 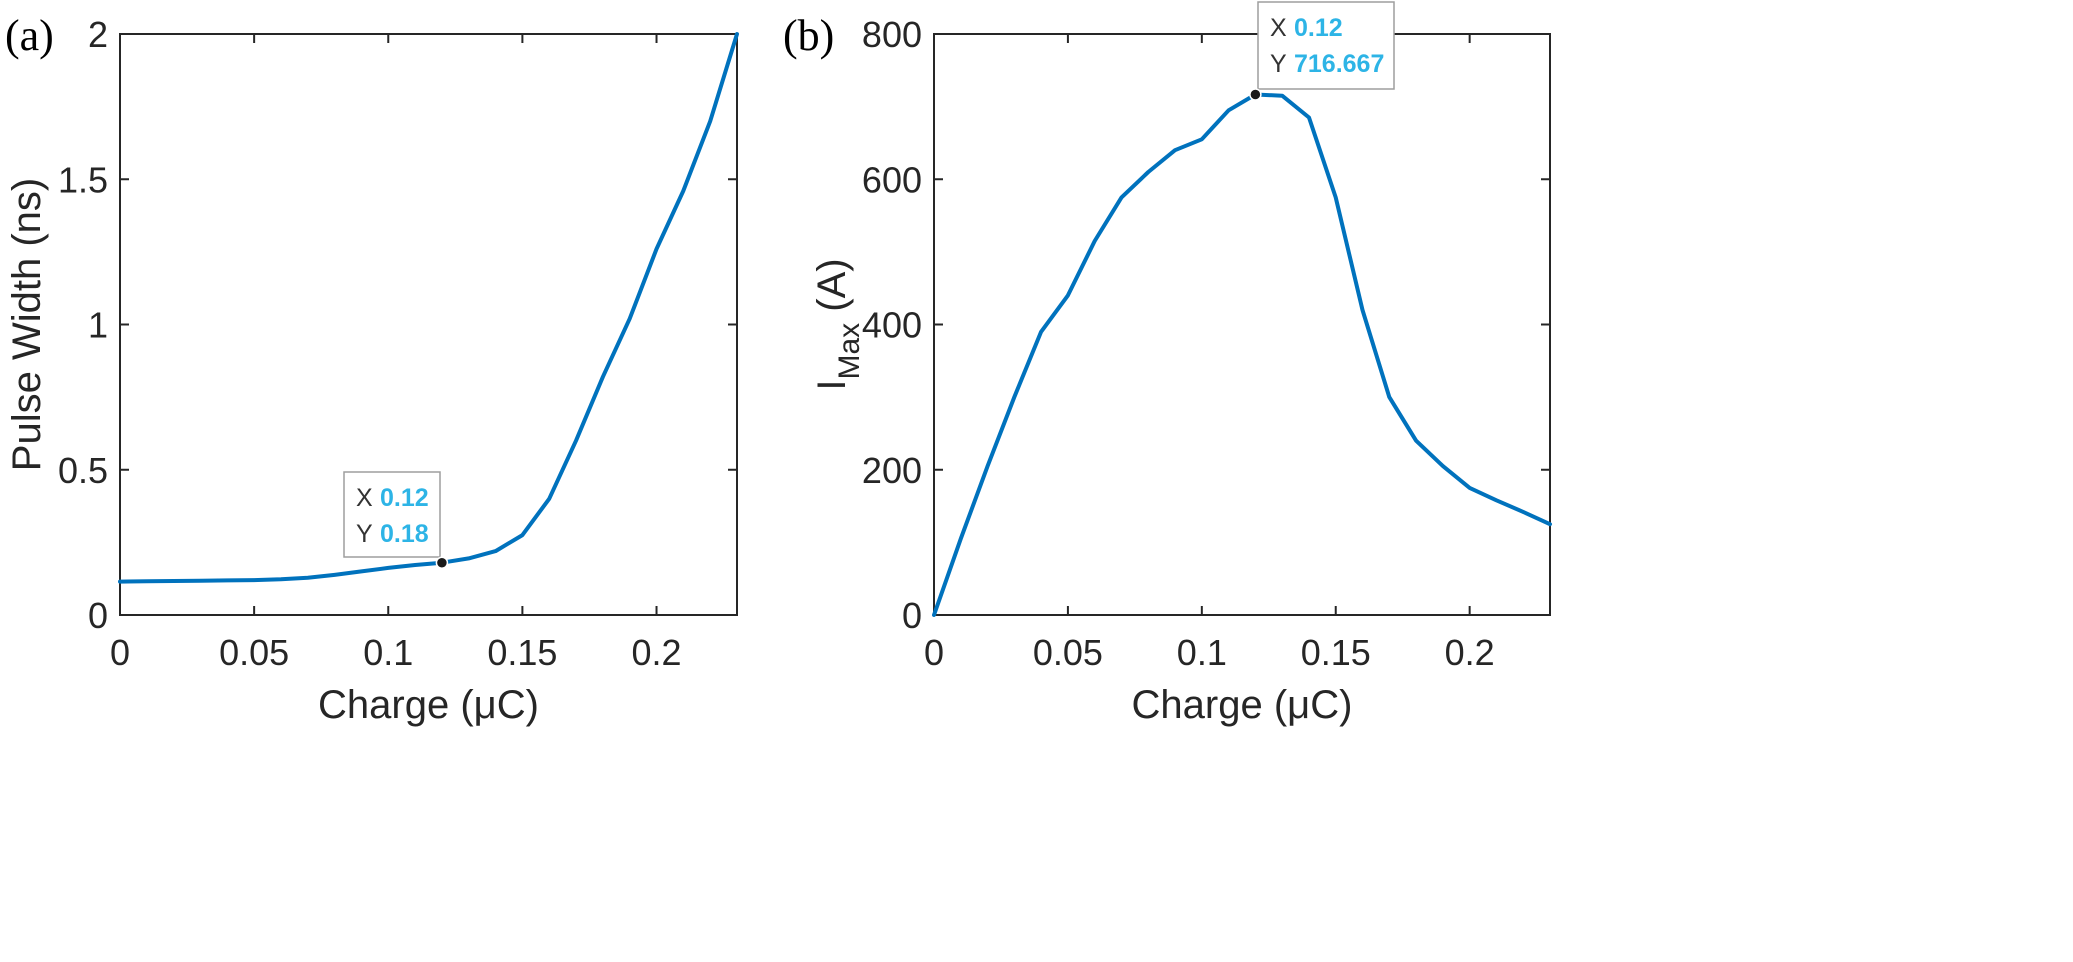 I want to click on y-tick-label: 200, so click(x=892, y=470).